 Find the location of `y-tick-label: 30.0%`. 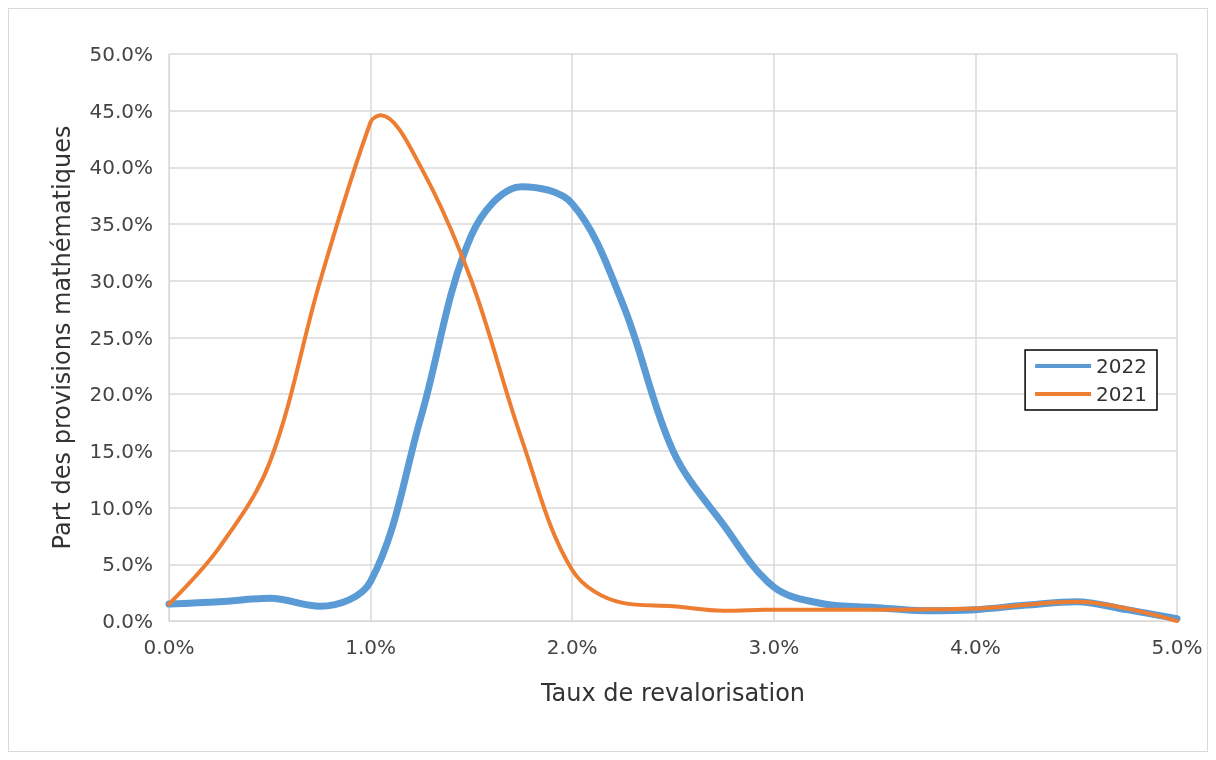

y-tick-label: 30.0% is located at coordinates (121, 280).